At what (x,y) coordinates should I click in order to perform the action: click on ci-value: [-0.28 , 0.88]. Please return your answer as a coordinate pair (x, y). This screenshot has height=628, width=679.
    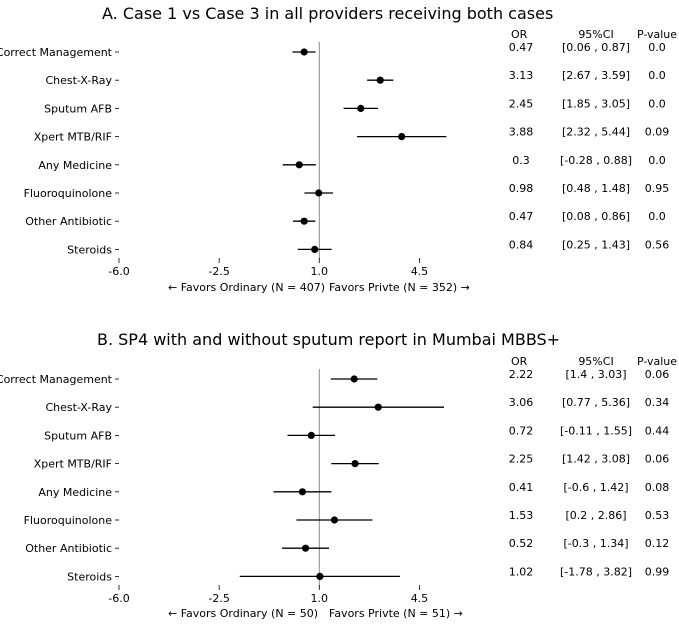
    Looking at the image, I should click on (596, 160).